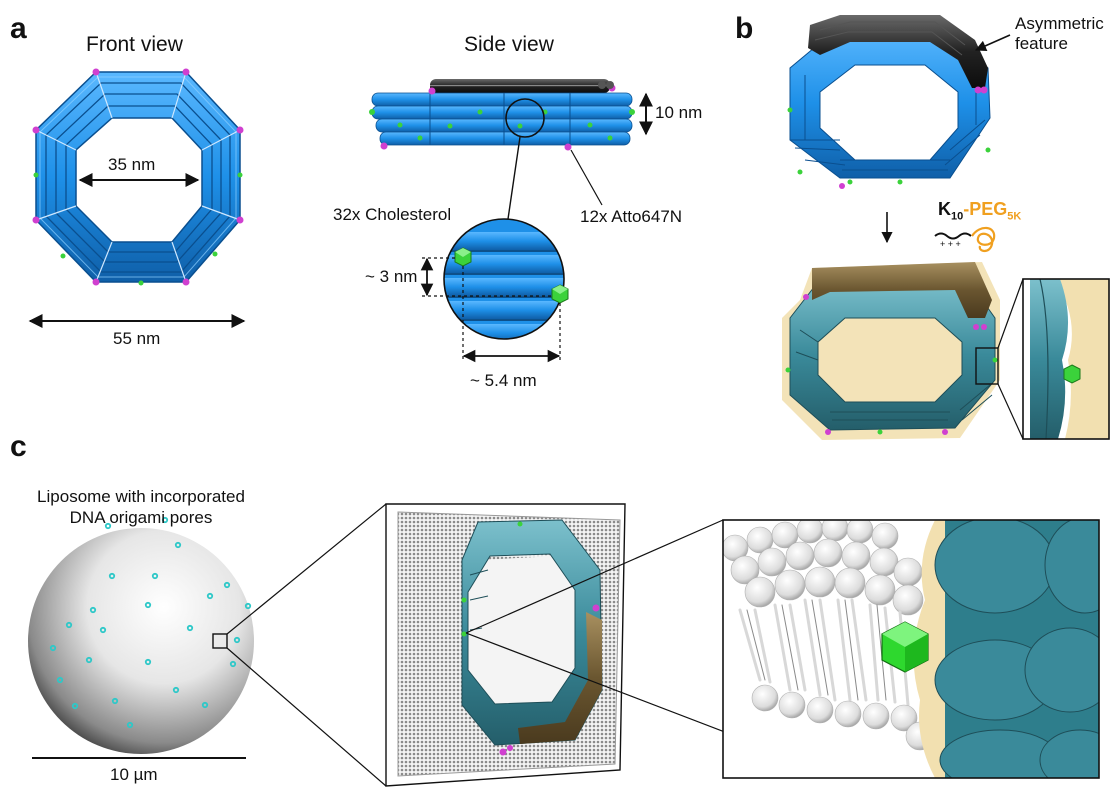  What do you see at coordinates (957, 216) in the screenshot?
I see `peptide-k-subscript: 10` at bounding box center [957, 216].